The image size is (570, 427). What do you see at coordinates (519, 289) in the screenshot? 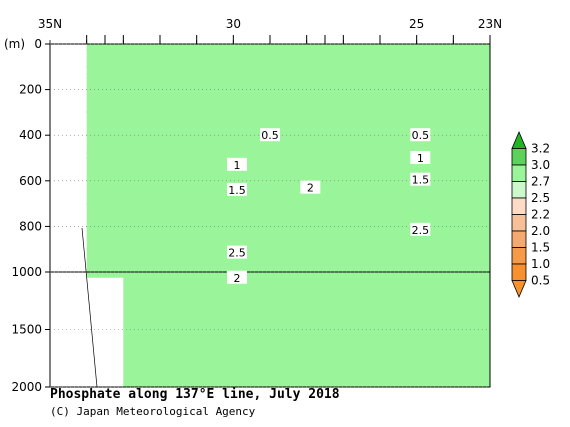
I see `colorbar-bottom-arrow` at bounding box center [519, 289].